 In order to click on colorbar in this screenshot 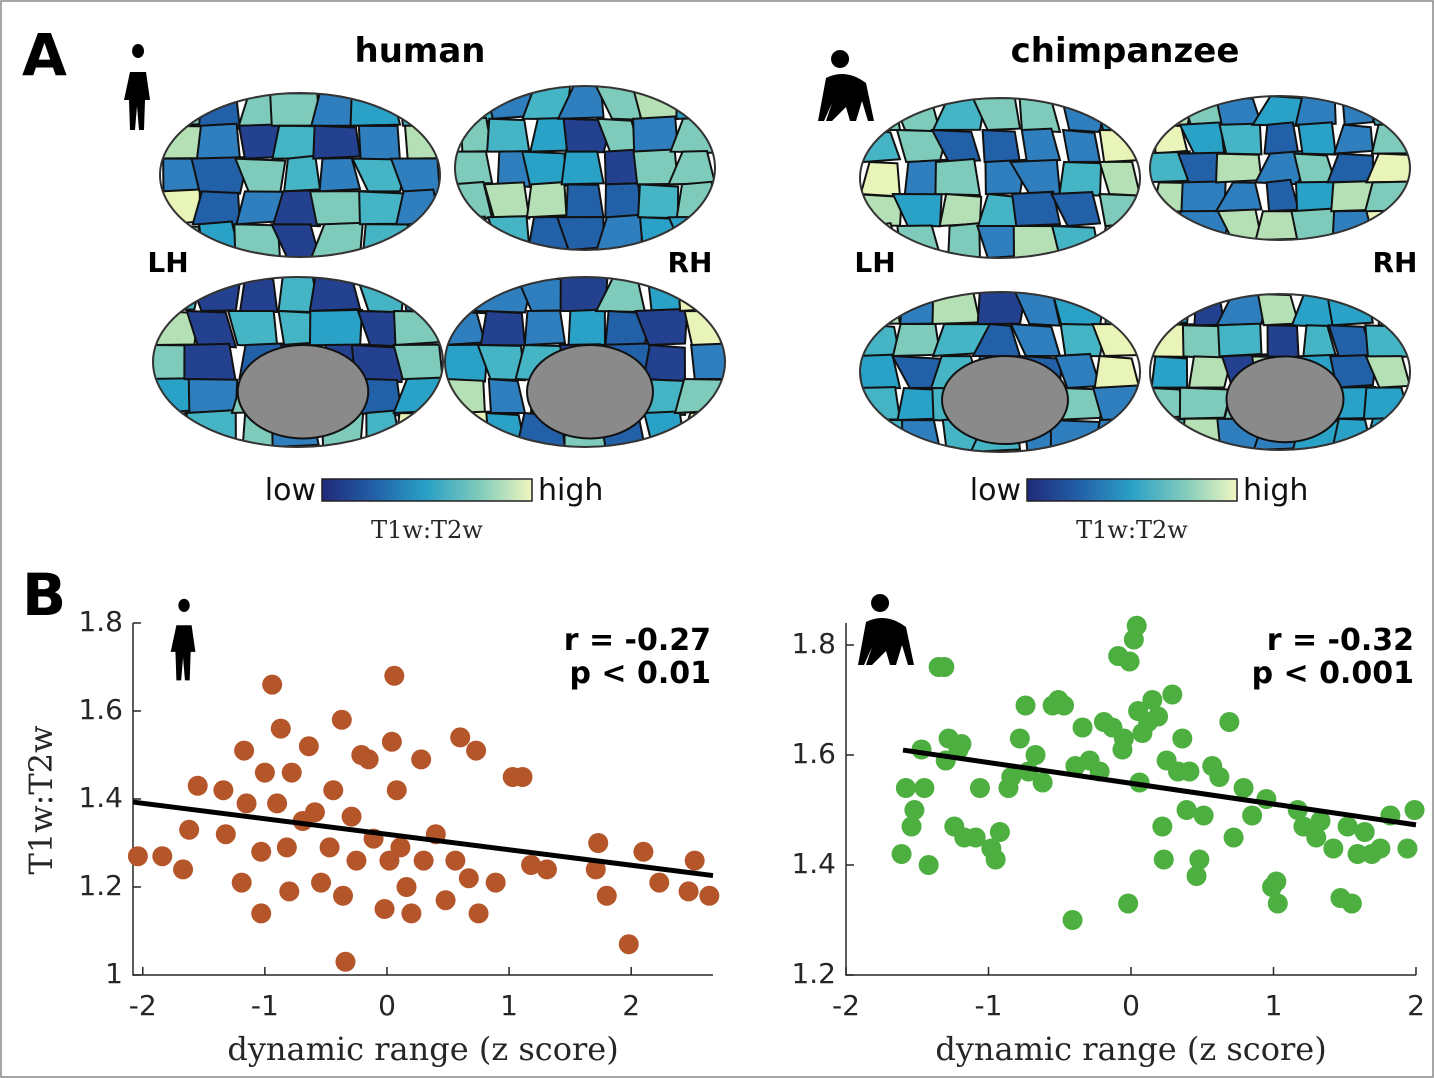, I will do `click(1132, 490)`.